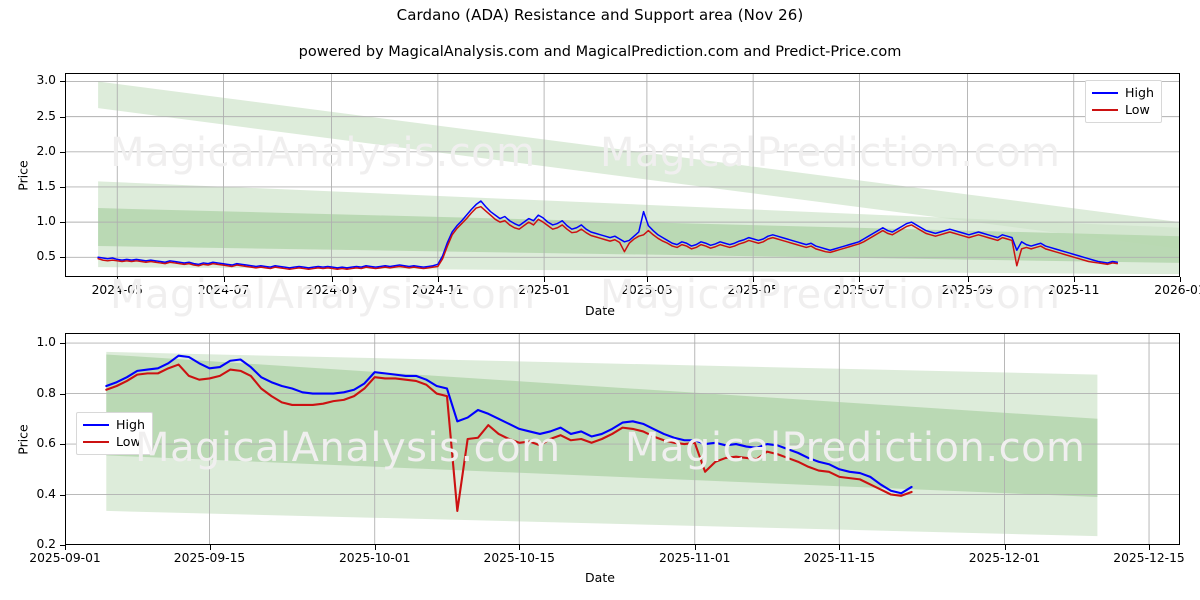  What do you see at coordinates (608, 238) in the screenshot?
I see `series-line-low` at bounding box center [608, 238].